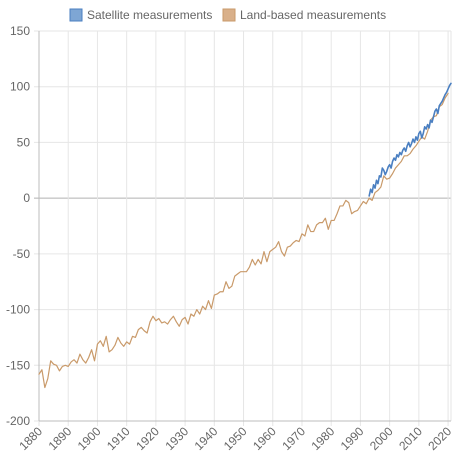 This screenshot has height=458, width=458. What do you see at coordinates (176, 438) in the screenshot?
I see `x-tick-label: 1930` at bounding box center [176, 438].